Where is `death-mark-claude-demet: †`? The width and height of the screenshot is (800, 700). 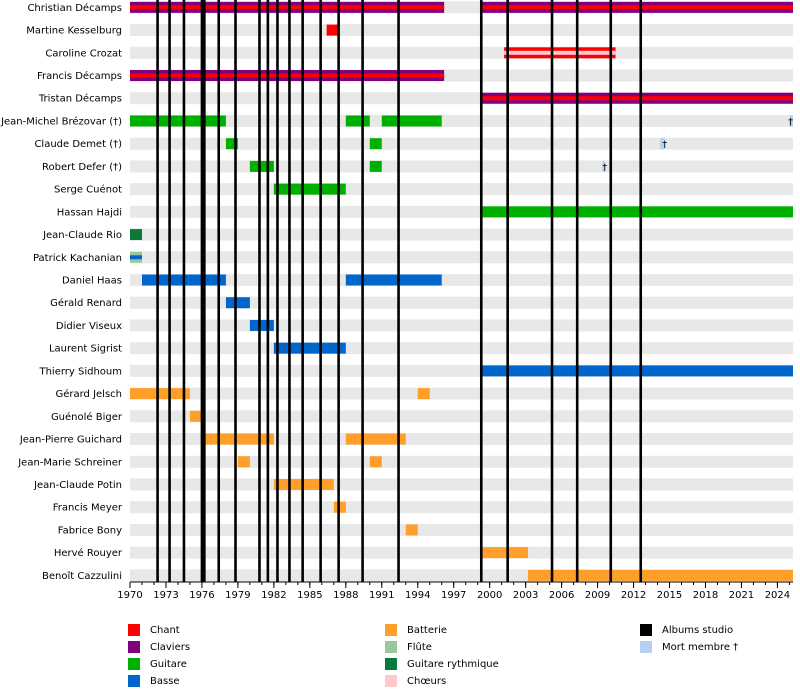
death-mark-claude-demet: † is located at coordinates (664, 145).